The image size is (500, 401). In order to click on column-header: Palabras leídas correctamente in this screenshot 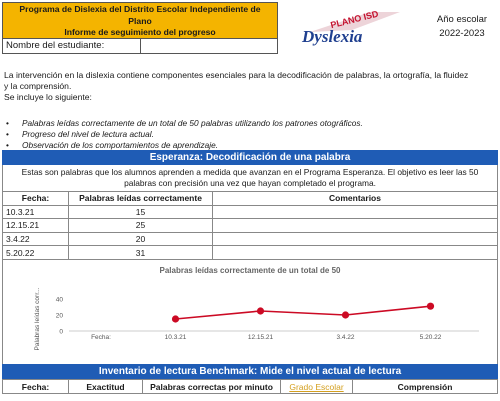, I will do `click(140, 198)`.